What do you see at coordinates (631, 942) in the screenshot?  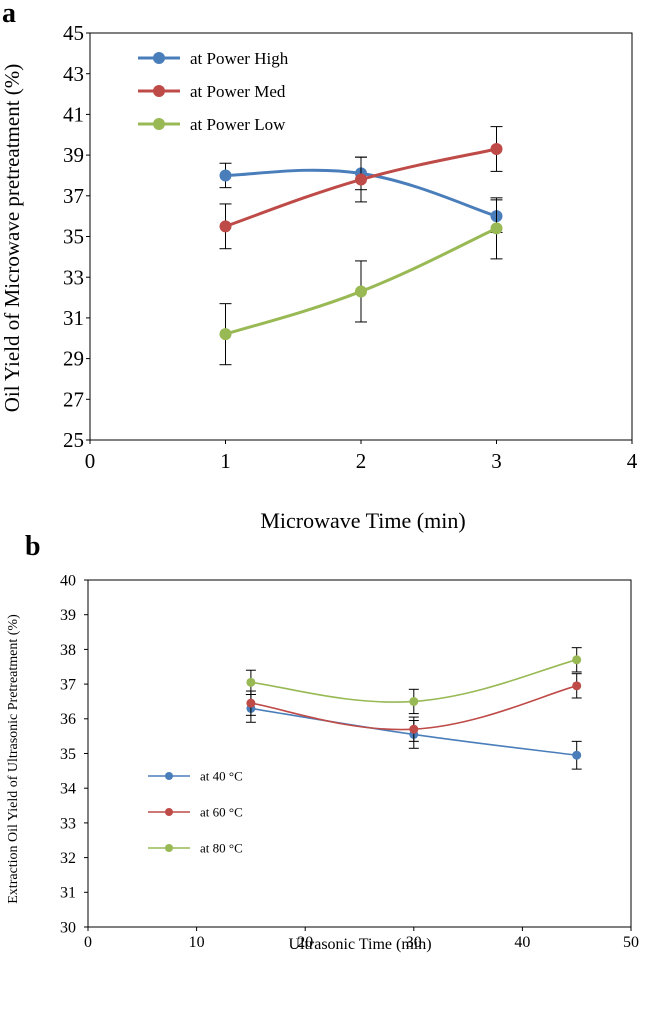 I see `x-tick-label: 50` at bounding box center [631, 942].